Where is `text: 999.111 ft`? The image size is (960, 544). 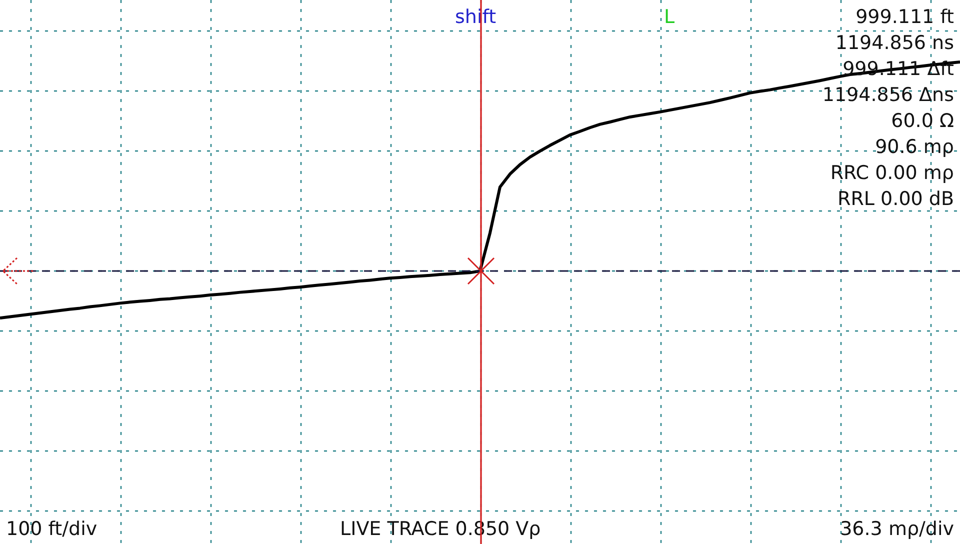
text: 999.111 ft is located at coordinates (905, 17).